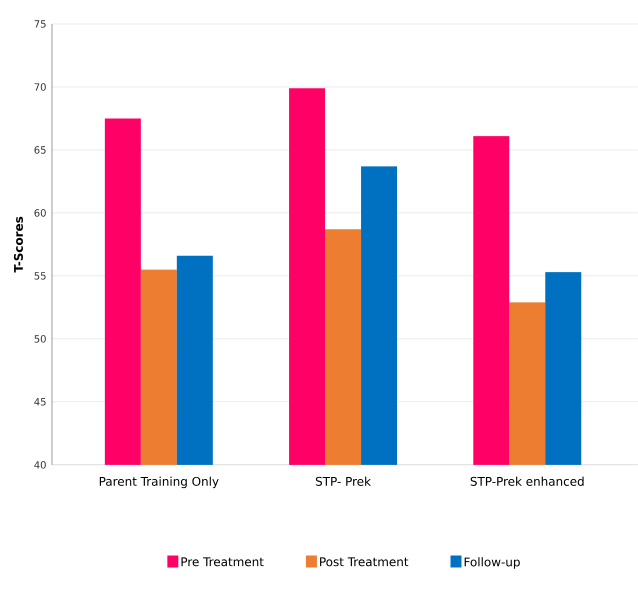 This screenshot has height=613, width=638. Describe the element at coordinates (40, 24) in the screenshot. I see `y-tick-label: 75` at that location.